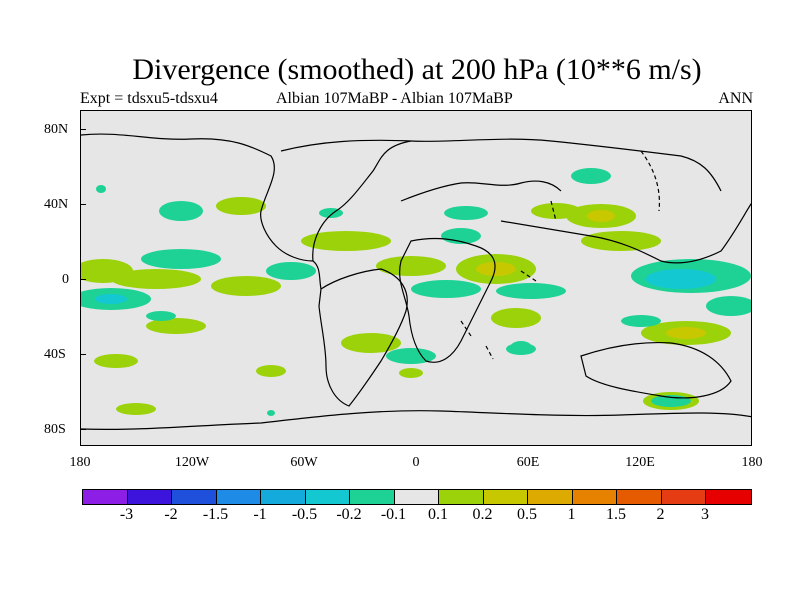 Image resolution: width=800 pixels, height=600 pixels. Describe the element at coordinates (80, 462) in the screenshot. I see `lon-label-180w: 180` at that location.